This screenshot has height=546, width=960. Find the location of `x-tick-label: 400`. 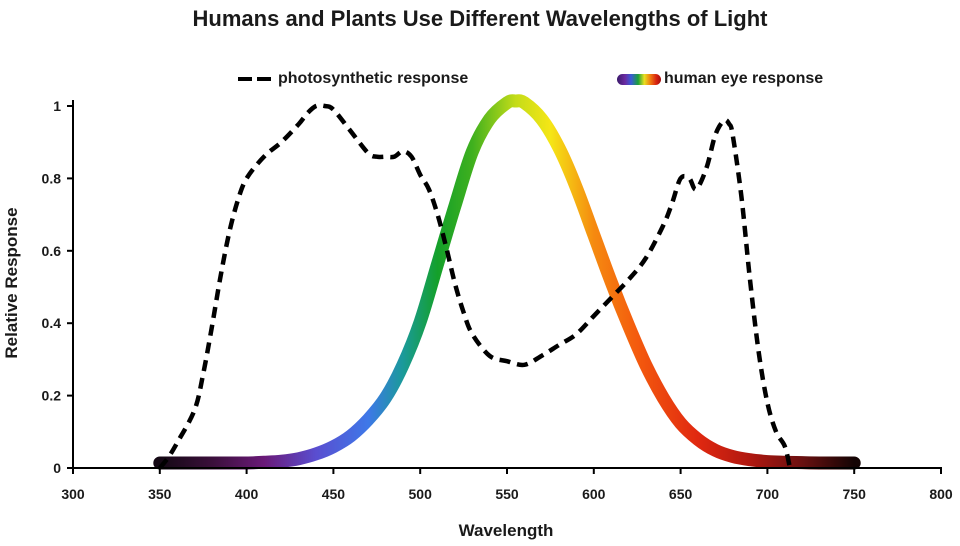

x-tick-label: 400 is located at coordinates (247, 494).